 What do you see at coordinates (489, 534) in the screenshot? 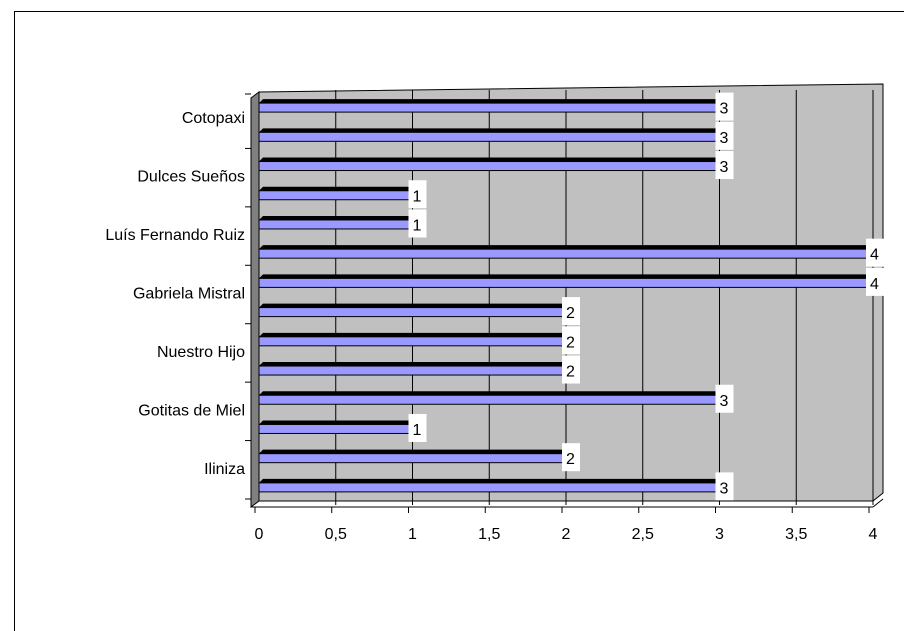
I see `x-tick-label: 1,5` at bounding box center [489, 534].